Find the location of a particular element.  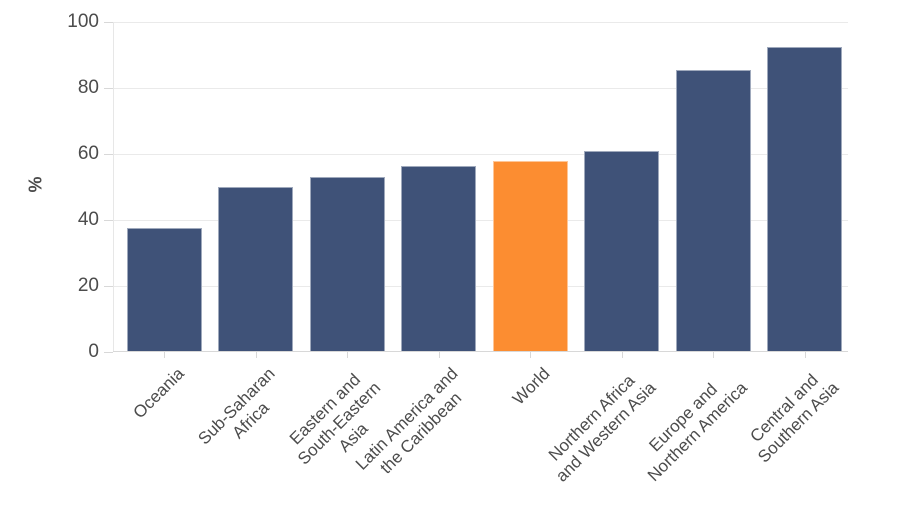

x-tick-mark-eastern-and-south-eastern-asia is located at coordinates (347, 355).